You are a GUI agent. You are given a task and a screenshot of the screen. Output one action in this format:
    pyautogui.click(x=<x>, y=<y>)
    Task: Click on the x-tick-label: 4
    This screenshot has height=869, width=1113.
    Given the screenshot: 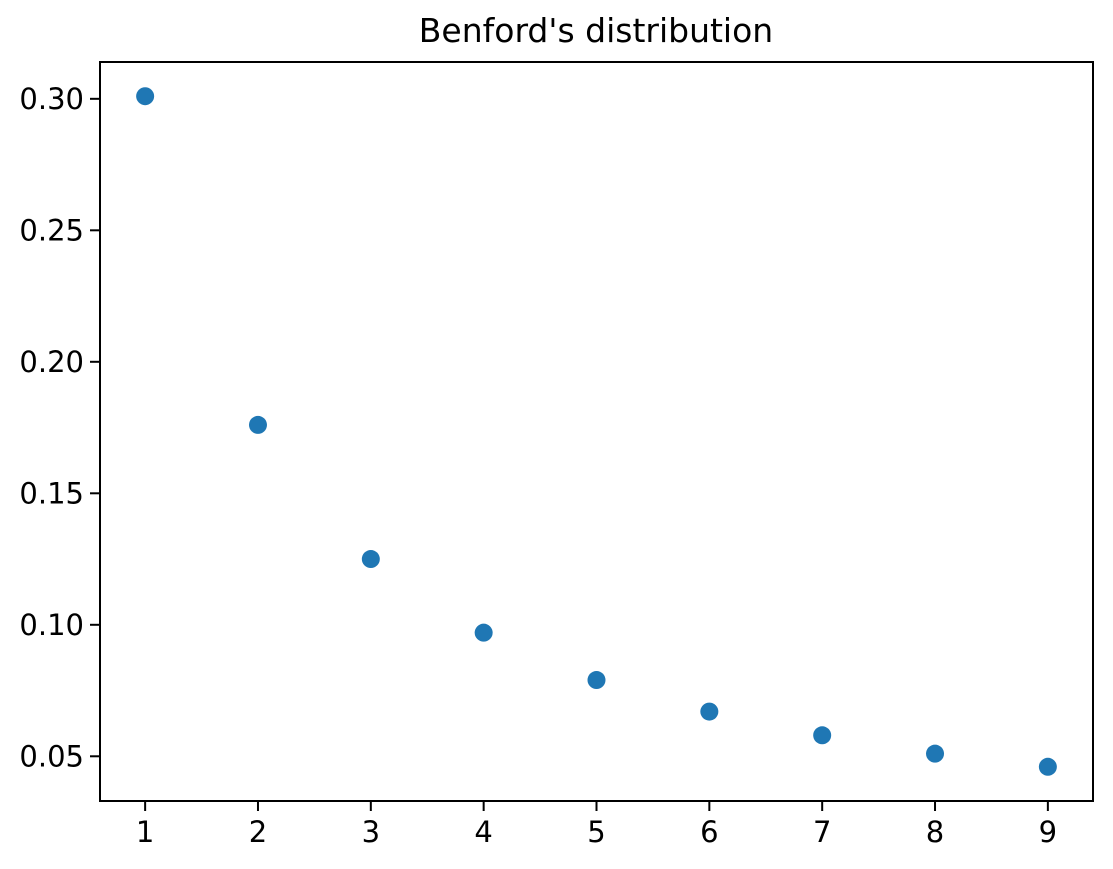 What is the action you would take?
    pyautogui.click(x=483, y=832)
    